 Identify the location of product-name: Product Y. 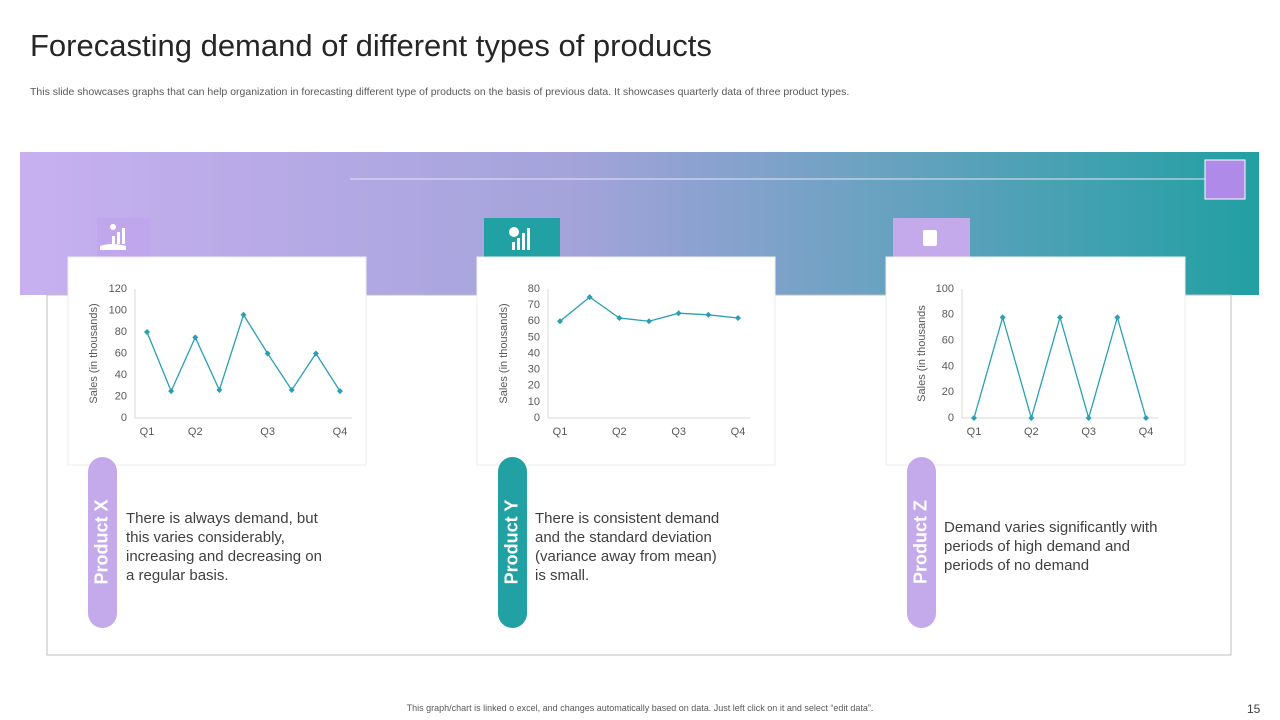
(511, 542).